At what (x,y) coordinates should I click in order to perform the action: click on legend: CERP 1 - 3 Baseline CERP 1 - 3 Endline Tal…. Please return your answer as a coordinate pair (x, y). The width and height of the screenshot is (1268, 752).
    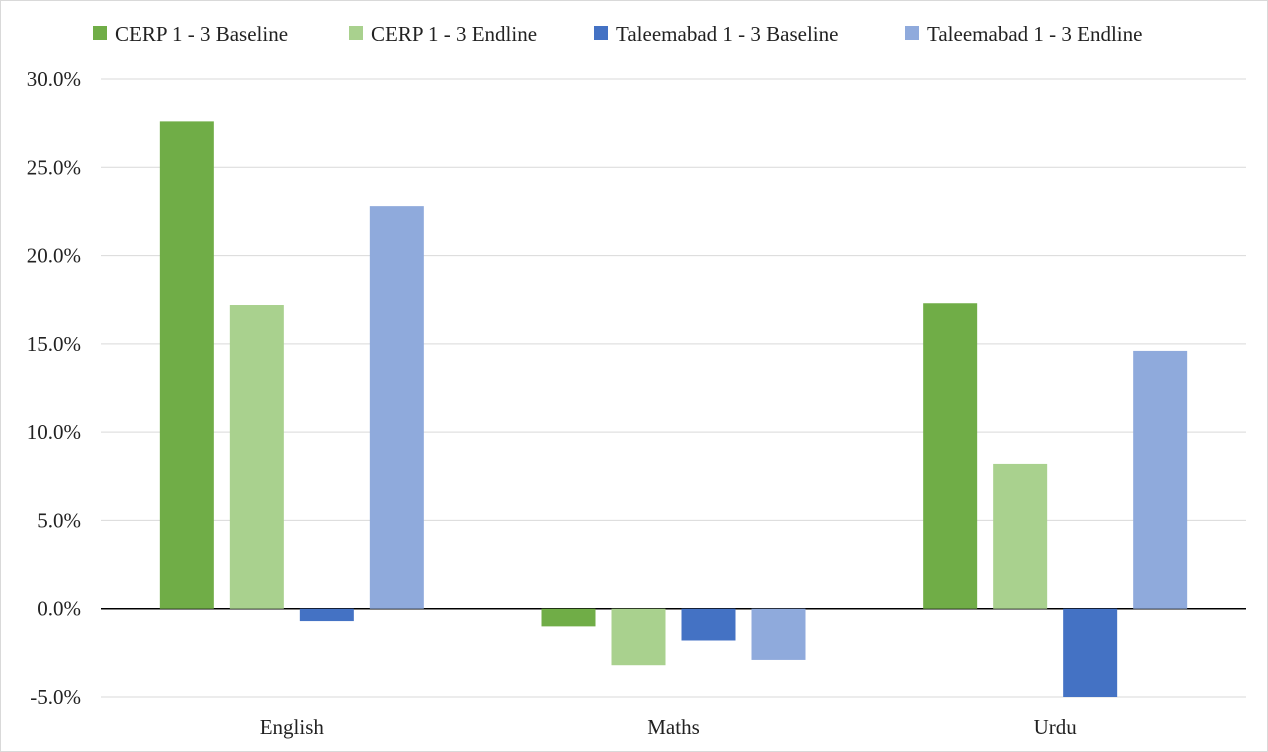
    Looking at the image, I should click on (617, 34).